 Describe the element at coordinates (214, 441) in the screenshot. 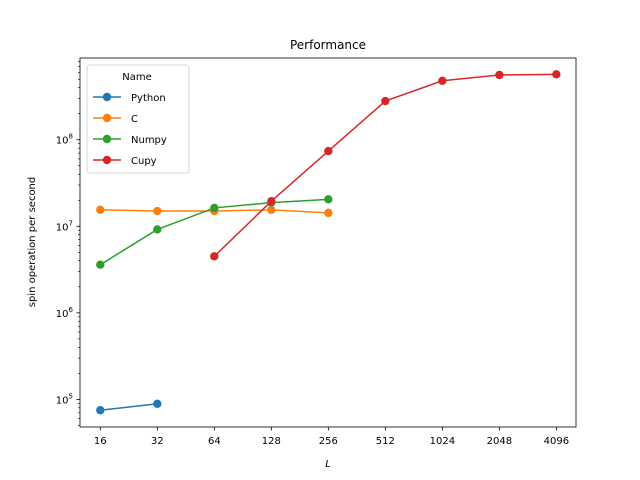

I see `x-tick-label: 64` at that location.